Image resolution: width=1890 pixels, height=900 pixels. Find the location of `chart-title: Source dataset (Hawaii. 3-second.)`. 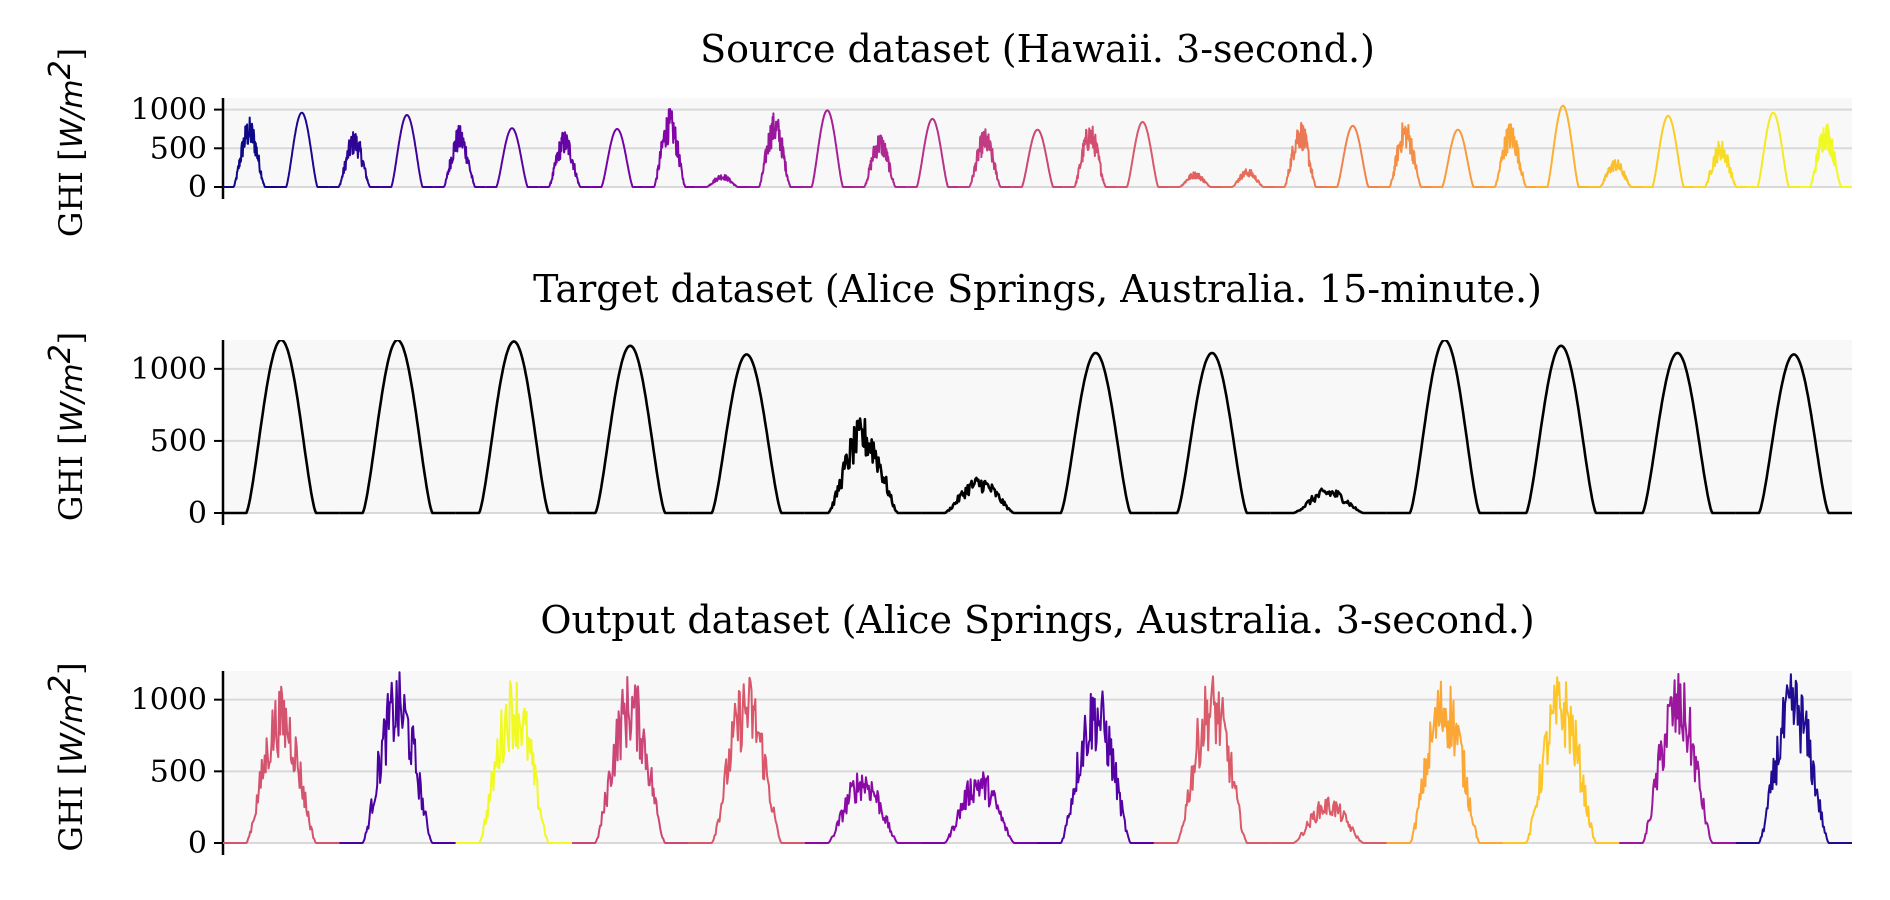

chart-title: Source dataset (Hawaii. 3-second.) is located at coordinates (1037, 49).